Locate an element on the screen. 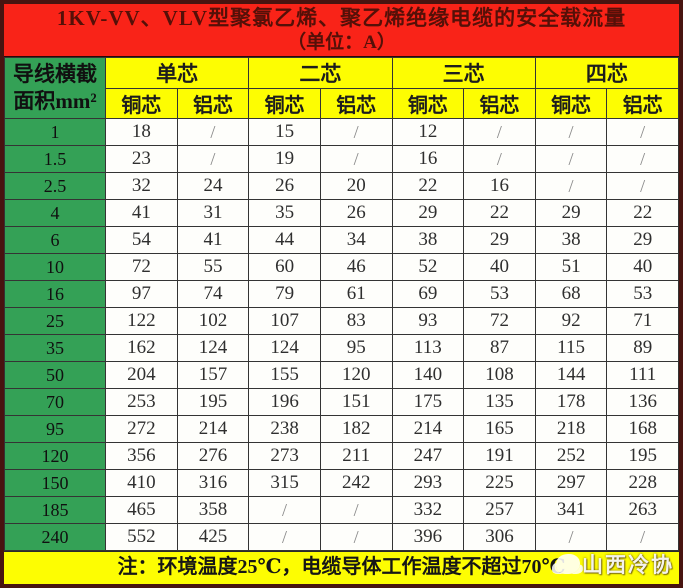  table-row: 10 72 55 60 46 52 40 51 40 is located at coordinates (341, 267).